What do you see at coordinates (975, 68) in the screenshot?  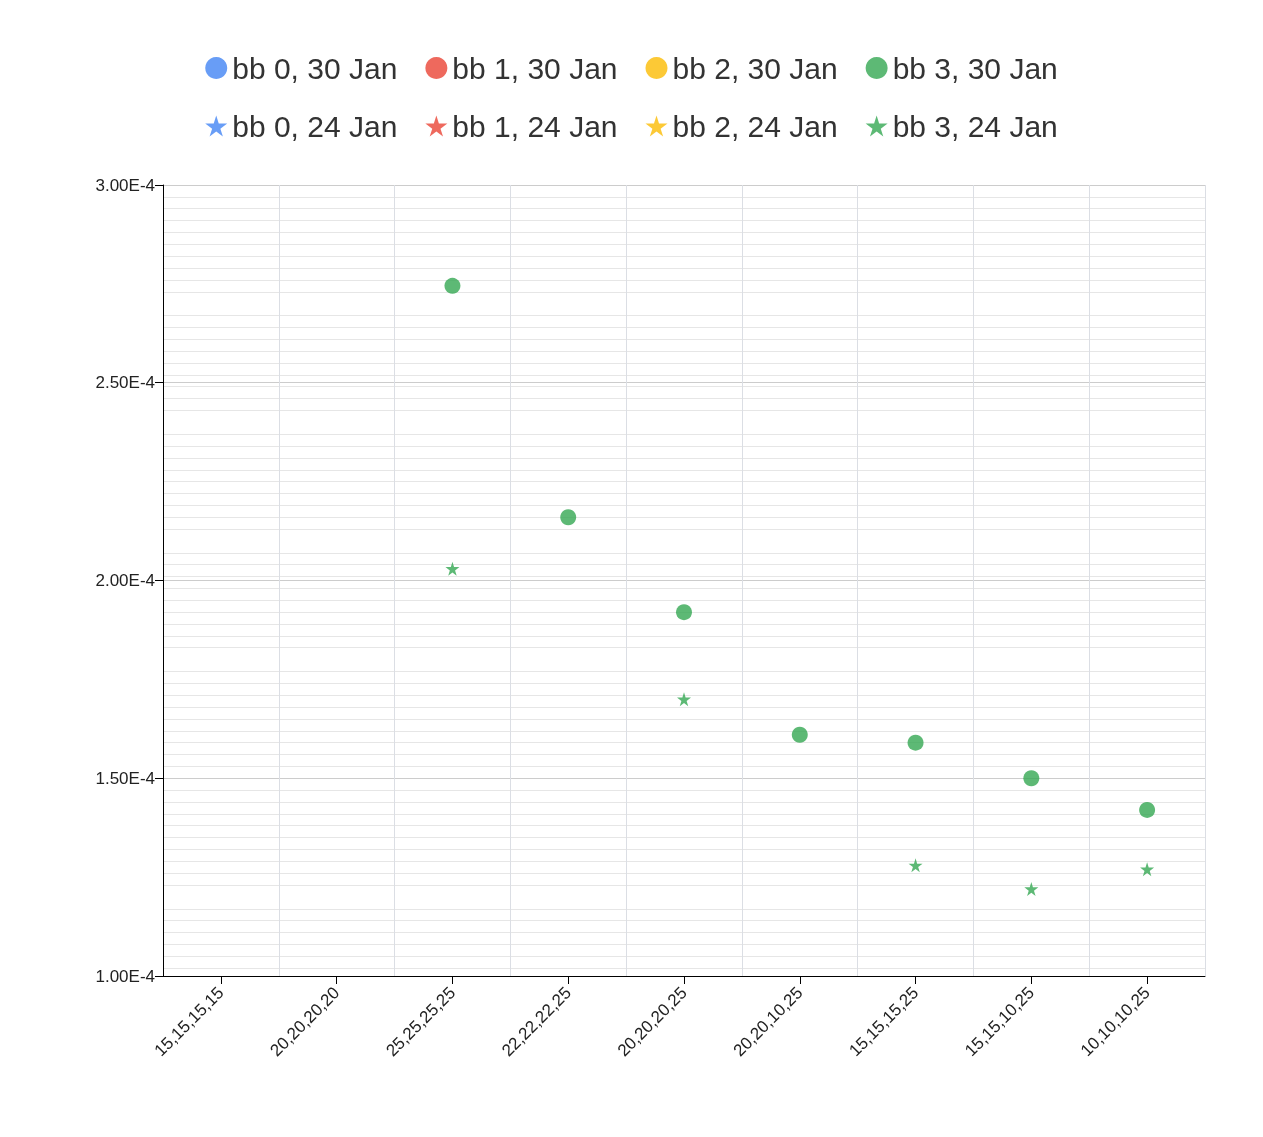 I see `legend-label: bb 3, 30 Jan` at bounding box center [975, 68].